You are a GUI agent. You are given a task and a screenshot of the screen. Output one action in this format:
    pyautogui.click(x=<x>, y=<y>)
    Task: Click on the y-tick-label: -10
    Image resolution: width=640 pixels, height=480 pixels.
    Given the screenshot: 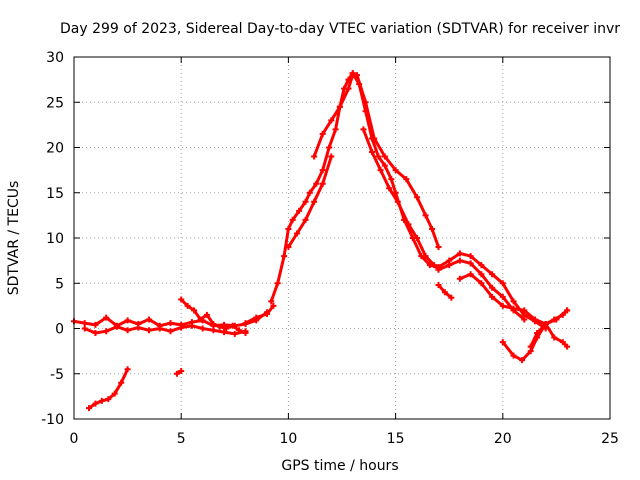 What is the action you would take?
    pyautogui.click(x=52, y=420)
    